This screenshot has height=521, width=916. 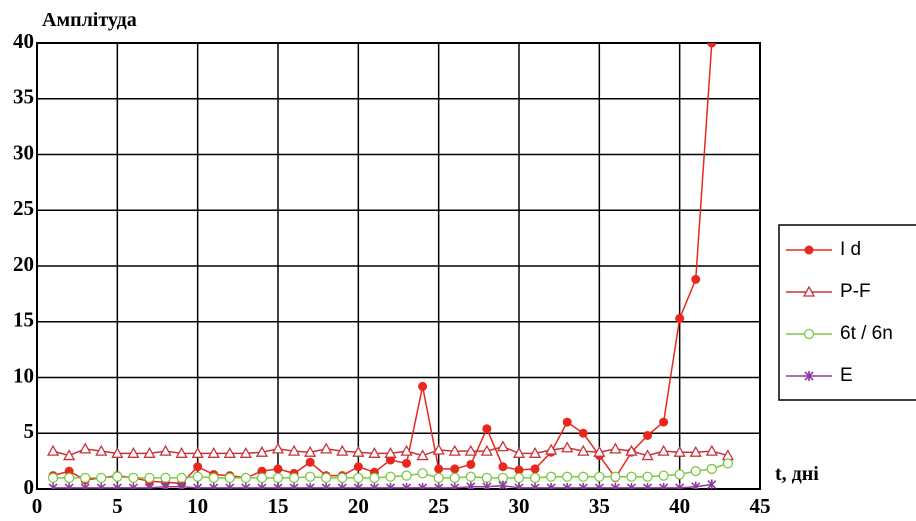 I want to click on legend-box, so click(x=847, y=312).